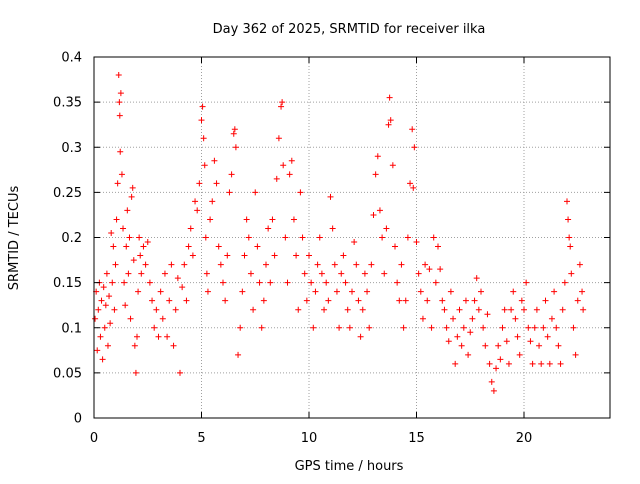  Describe the element at coordinates (67, 283) in the screenshot. I see `y-tick-label: 0.15` at that location.